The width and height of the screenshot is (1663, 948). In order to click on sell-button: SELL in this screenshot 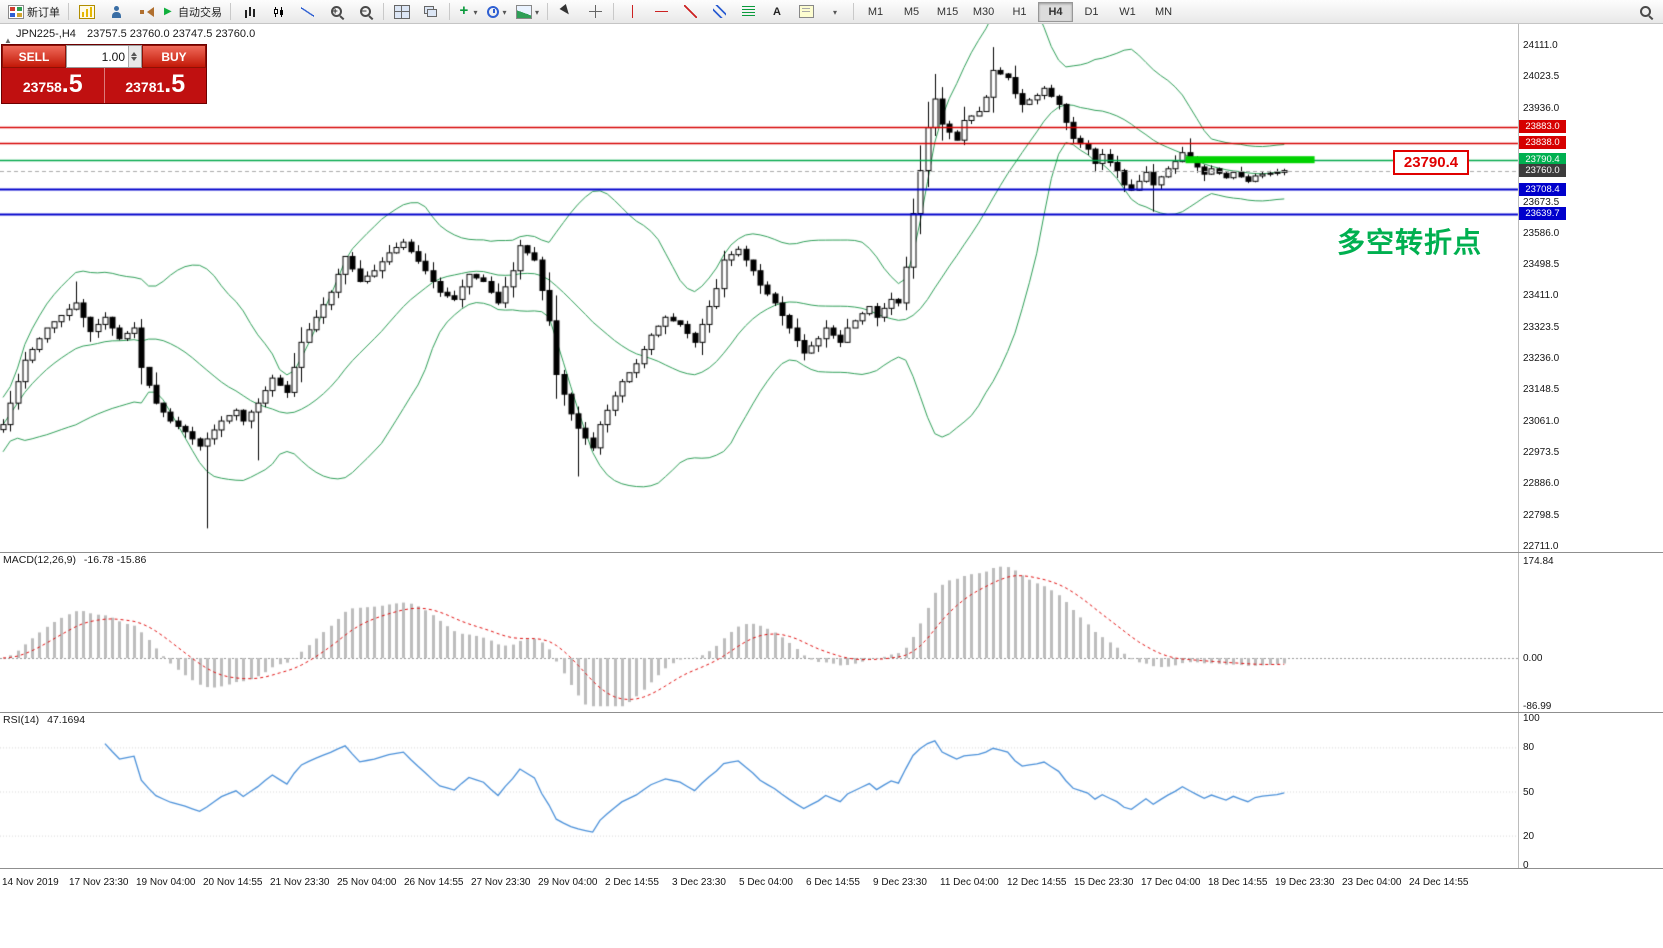, I will do `click(34, 56)`.